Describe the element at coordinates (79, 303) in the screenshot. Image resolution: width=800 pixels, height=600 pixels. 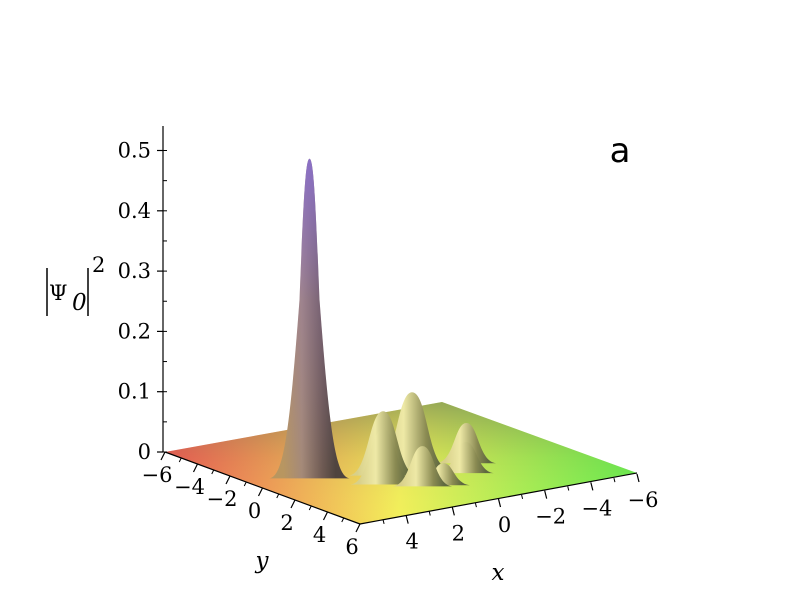
I see `z-label-subscript: 0` at that location.